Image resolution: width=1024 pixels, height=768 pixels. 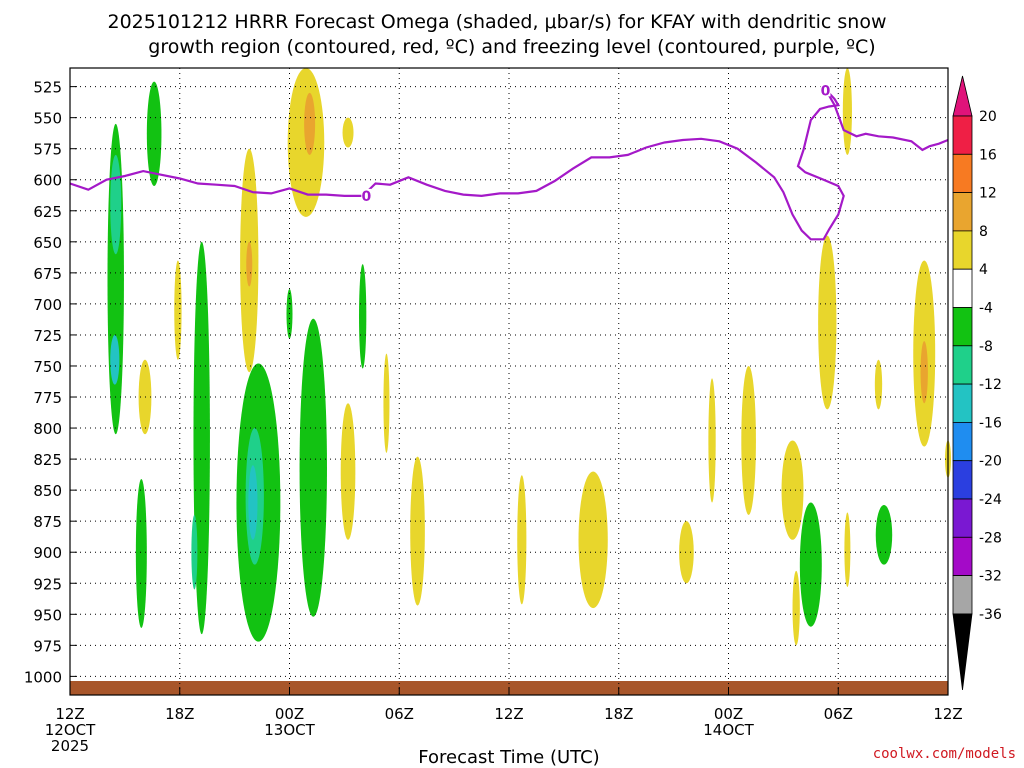 What do you see at coordinates (69, 714) in the screenshot?
I see `x-tick-label-0-0: 12Z` at bounding box center [69, 714].